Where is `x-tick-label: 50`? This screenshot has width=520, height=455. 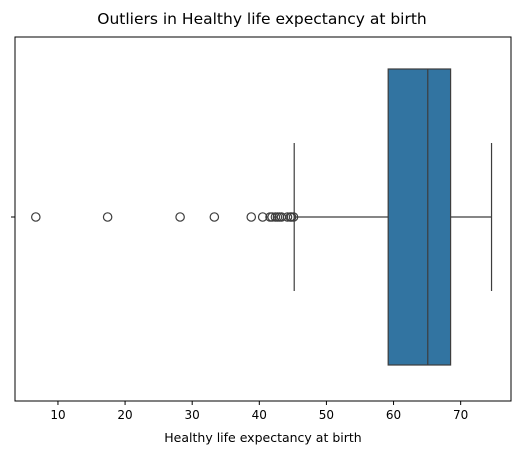
x-tick-label: 50 is located at coordinates (326, 415).